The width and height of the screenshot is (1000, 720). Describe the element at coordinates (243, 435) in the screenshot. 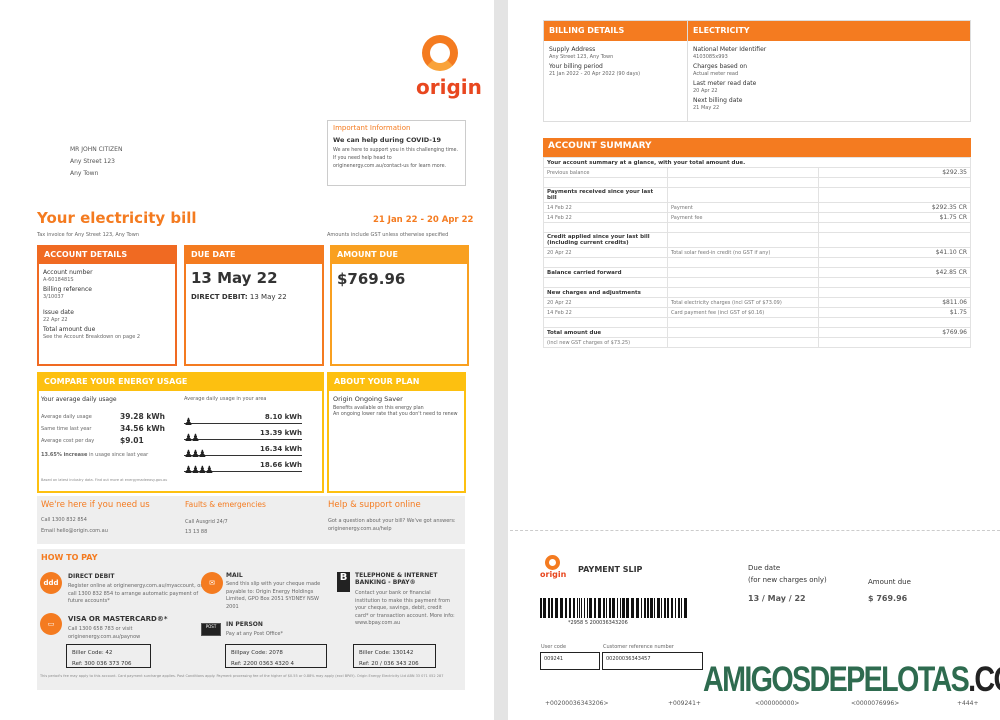

I see `area-usage-row: ♟♟ 13.39 kWh` at that location.